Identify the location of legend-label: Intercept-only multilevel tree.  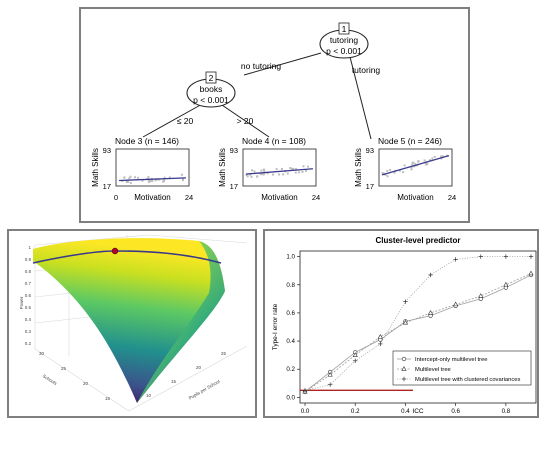
(451, 360).